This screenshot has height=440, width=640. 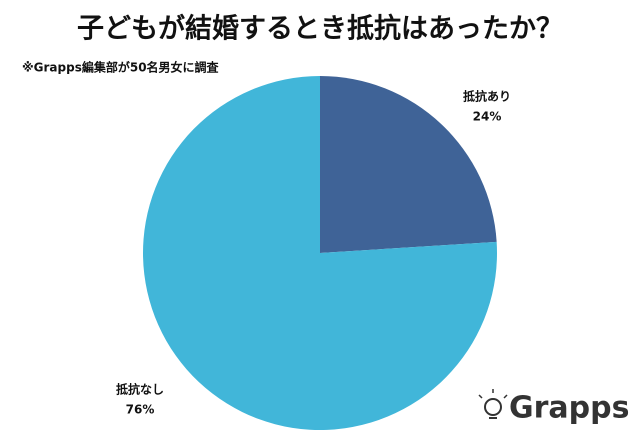 What do you see at coordinates (320, 29) in the screenshot?
I see `chart-title: 子どもが結婚するとき抵抗はあったか？` at bounding box center [320, 29].